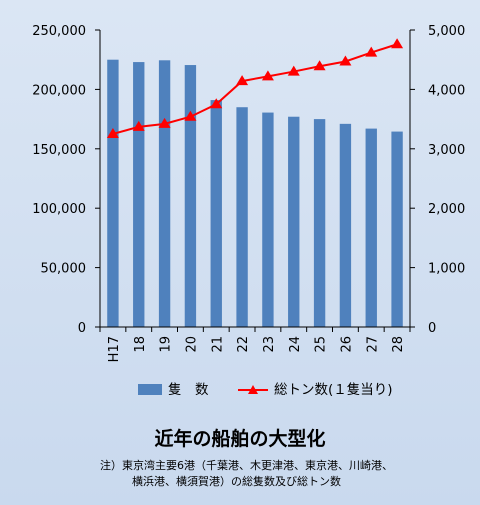  I want to click on footnote-line-1: 注）東京湾主要6港（千葉港、木更津港、東京港、川崎港、, so click(246, 465).